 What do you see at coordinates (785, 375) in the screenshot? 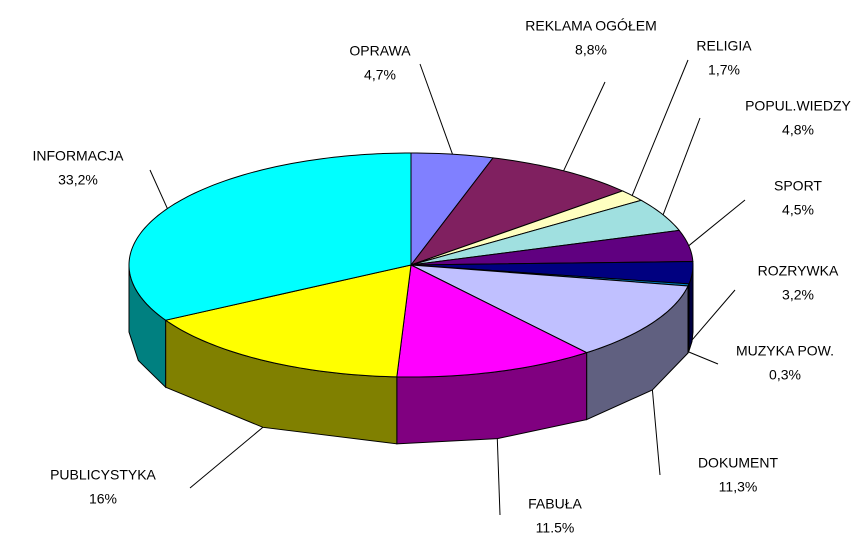
I see `value-label: 0,3%` at bounding box center [785, 375].